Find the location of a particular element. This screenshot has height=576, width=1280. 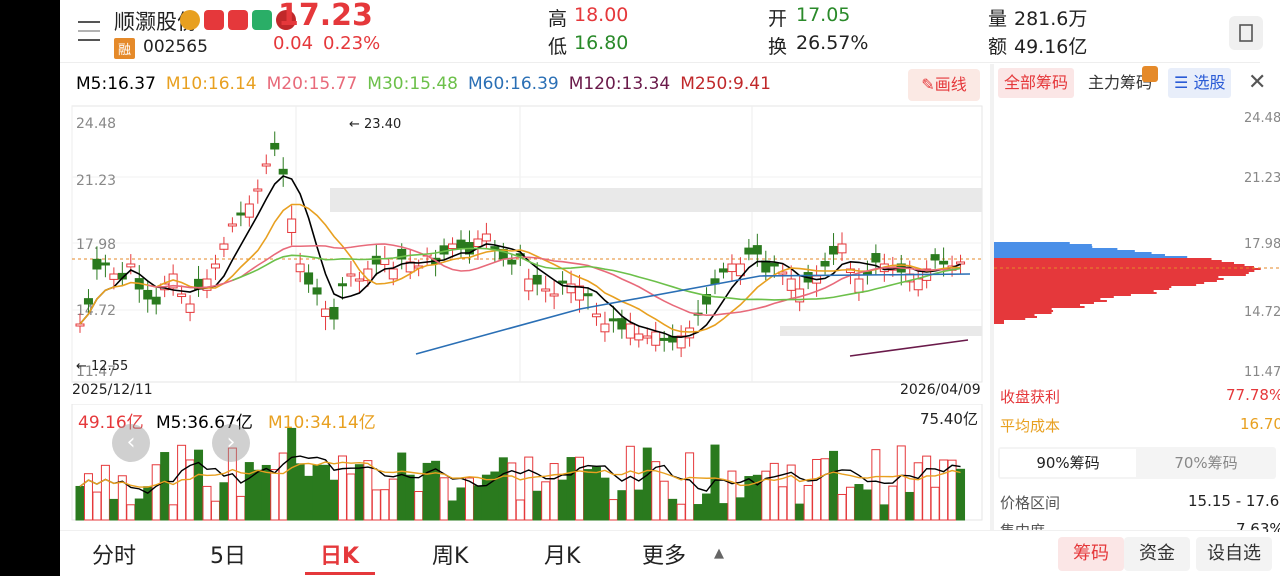

social-icons is located at coordinates (238, 21).